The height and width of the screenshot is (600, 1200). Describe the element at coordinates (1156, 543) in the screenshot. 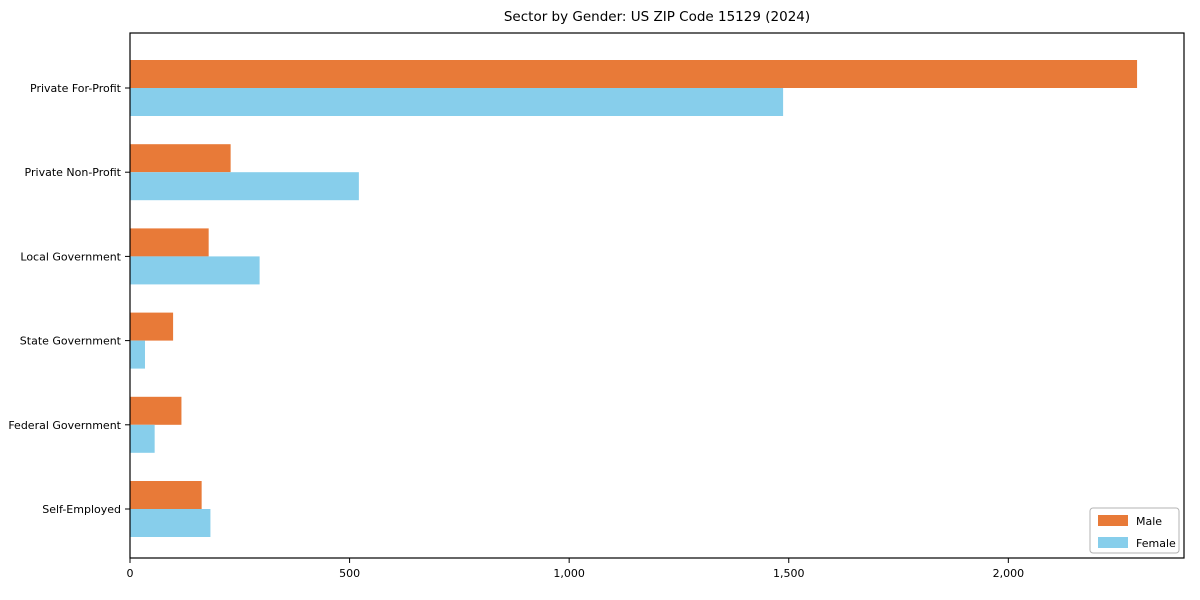

I see `legend-label-female: Female` at that location.